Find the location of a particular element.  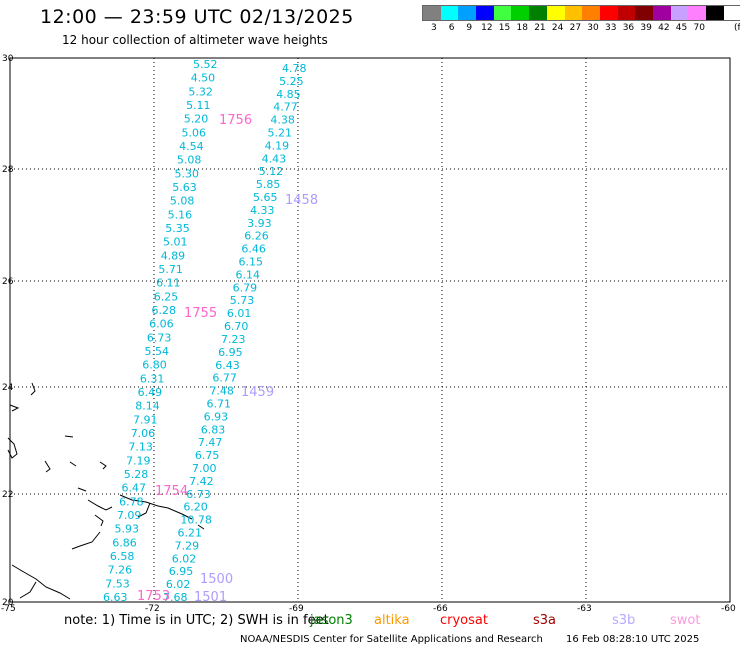

wave-height-value: 6.43 is located at coordinates (227, 365).